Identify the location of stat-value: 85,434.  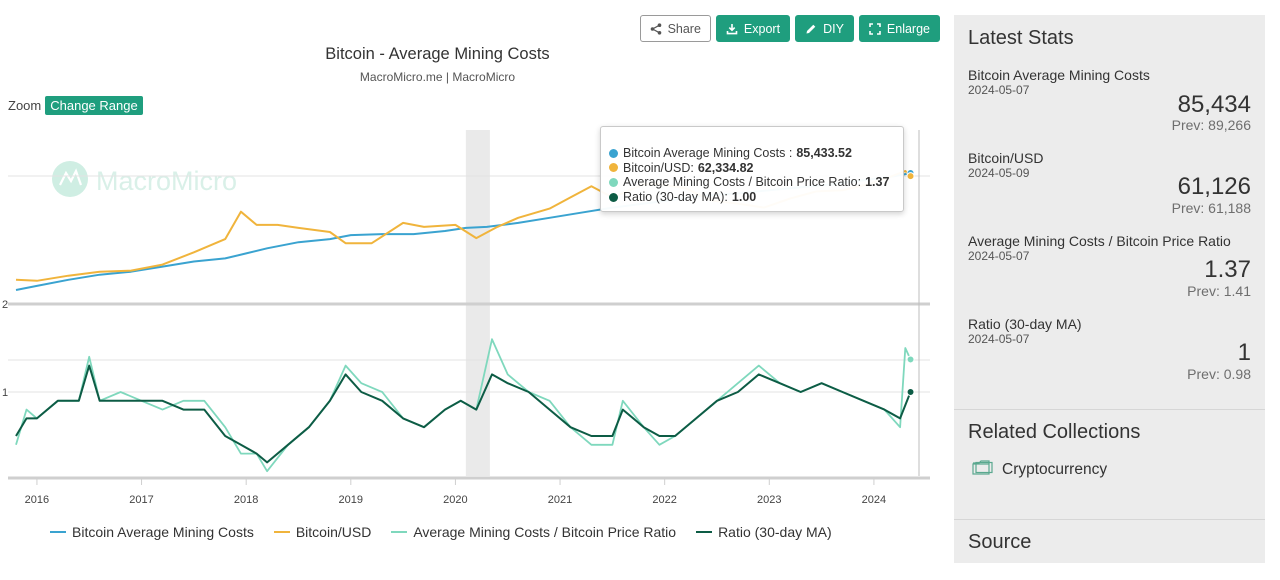
(1214, 104).